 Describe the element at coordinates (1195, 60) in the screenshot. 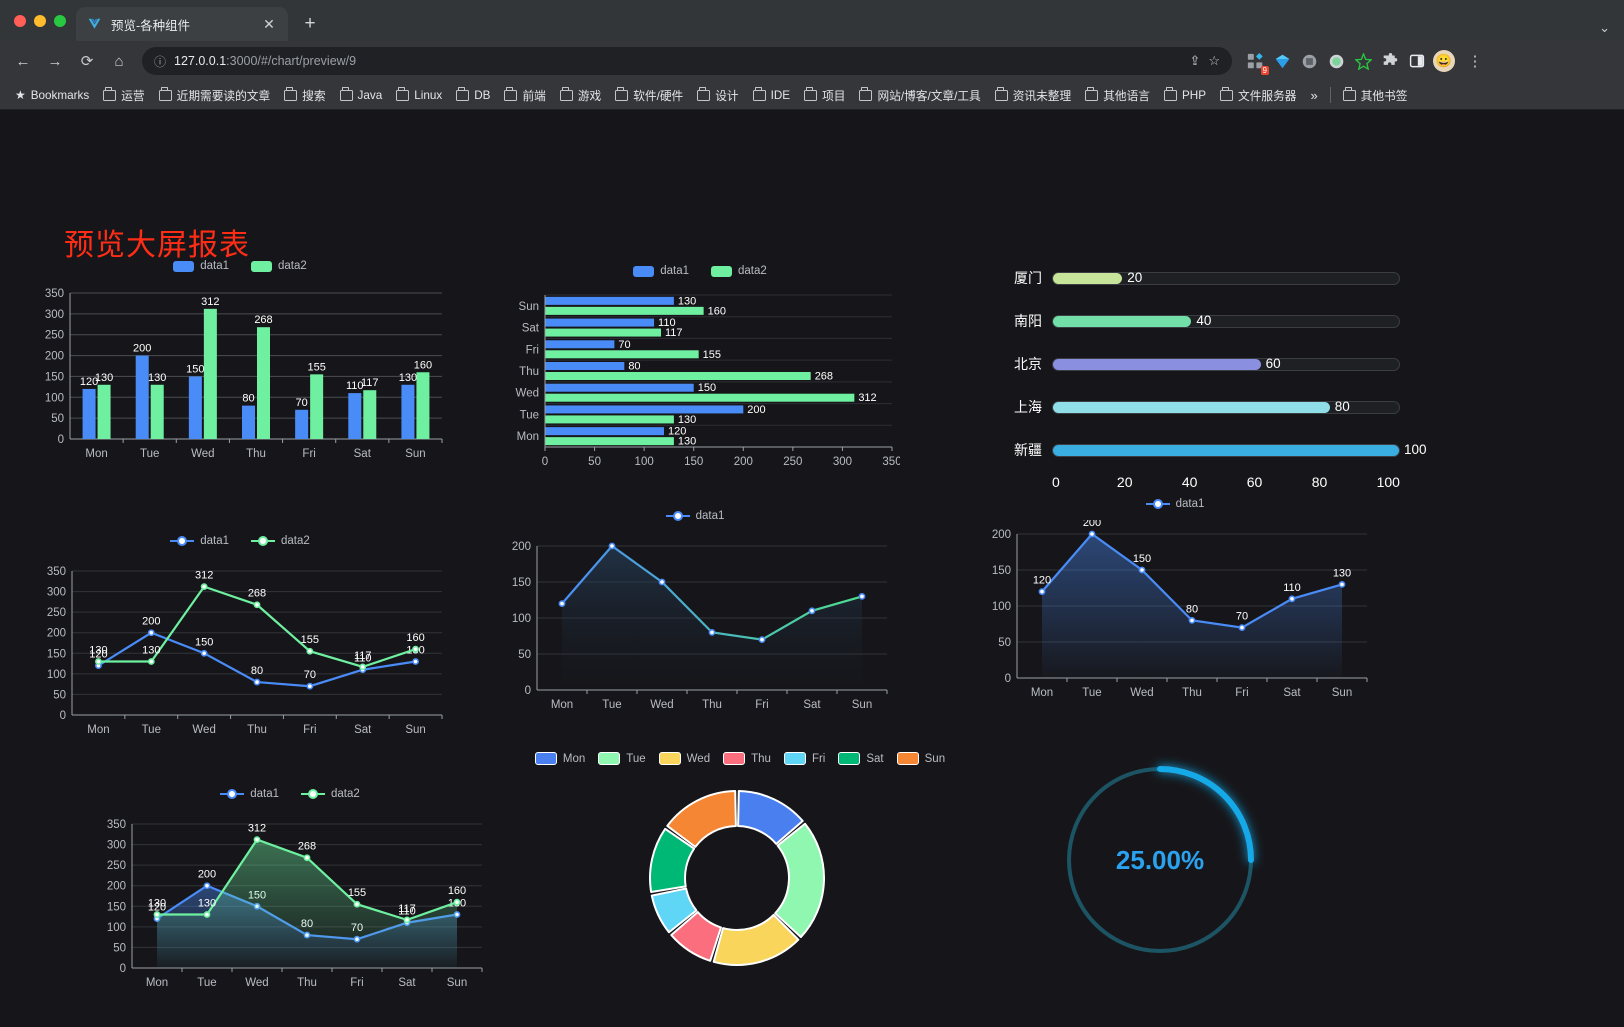

I see `share-icon: ⇪` at that location.